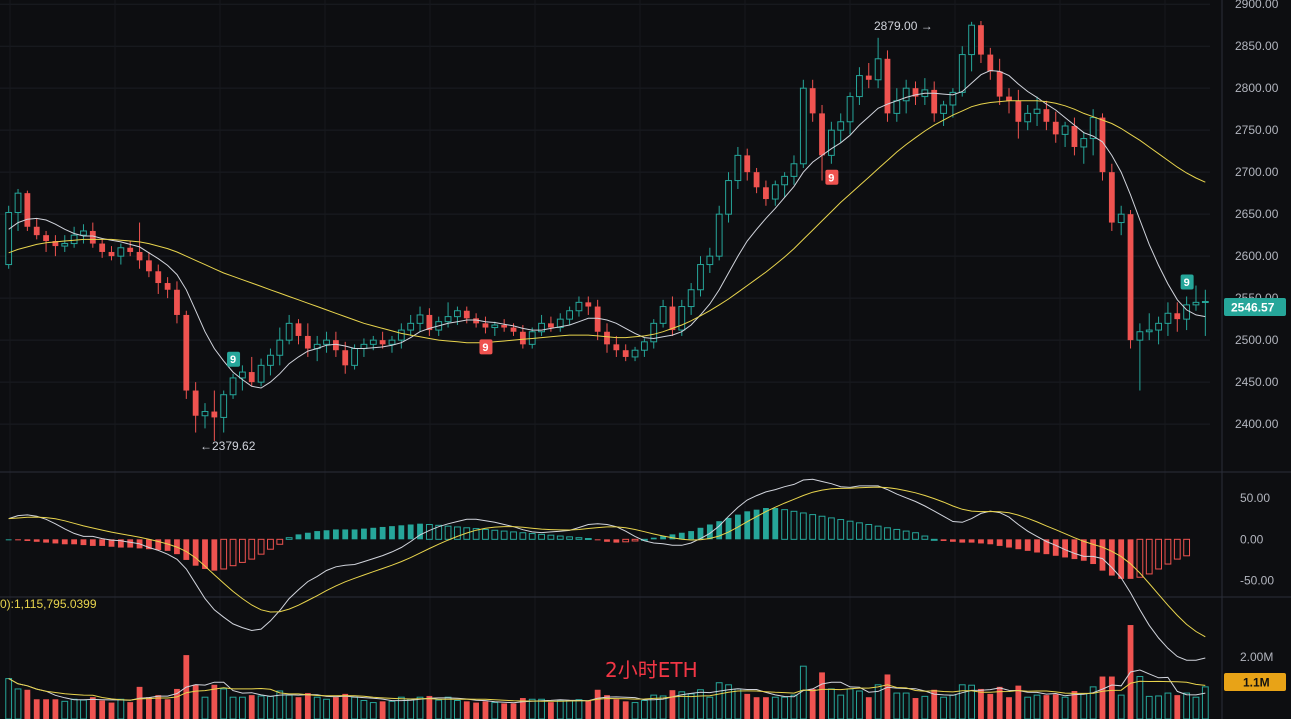 This screenshot has height=719, width=1291. Describe the element at coordinates (1256, 683) in the screenshot. I see `volume-current-value: 1.1M` at that location.